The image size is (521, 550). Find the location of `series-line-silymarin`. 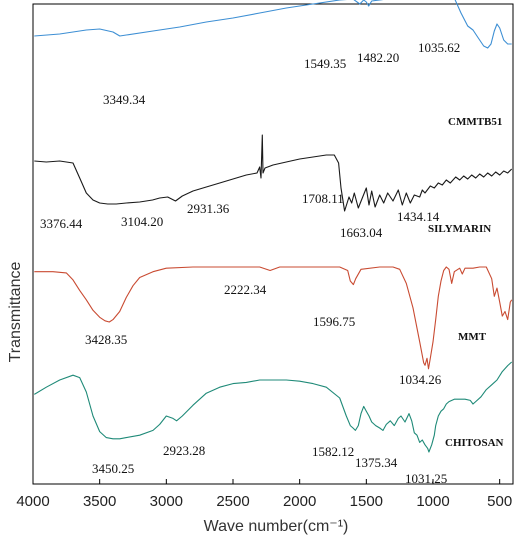

series-line-silymarin is located at coordinates (273, 173).